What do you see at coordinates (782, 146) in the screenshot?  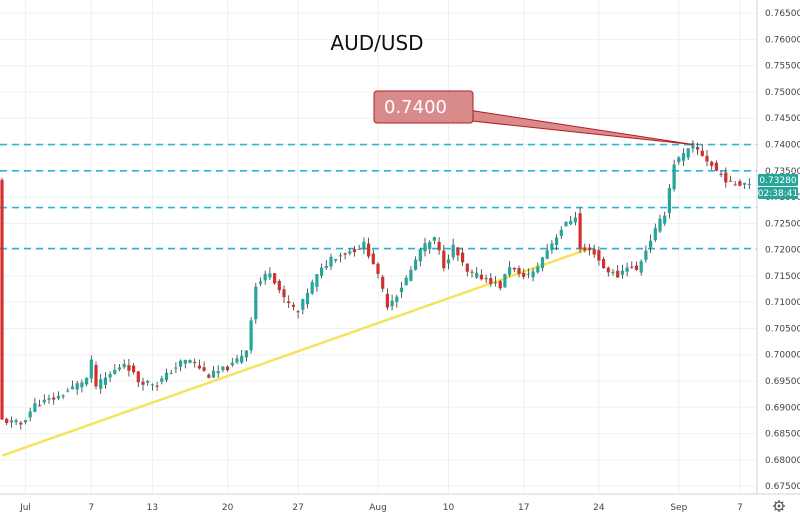 I see `y-tick-label: 0.74000` at bounding box center [782, 146].